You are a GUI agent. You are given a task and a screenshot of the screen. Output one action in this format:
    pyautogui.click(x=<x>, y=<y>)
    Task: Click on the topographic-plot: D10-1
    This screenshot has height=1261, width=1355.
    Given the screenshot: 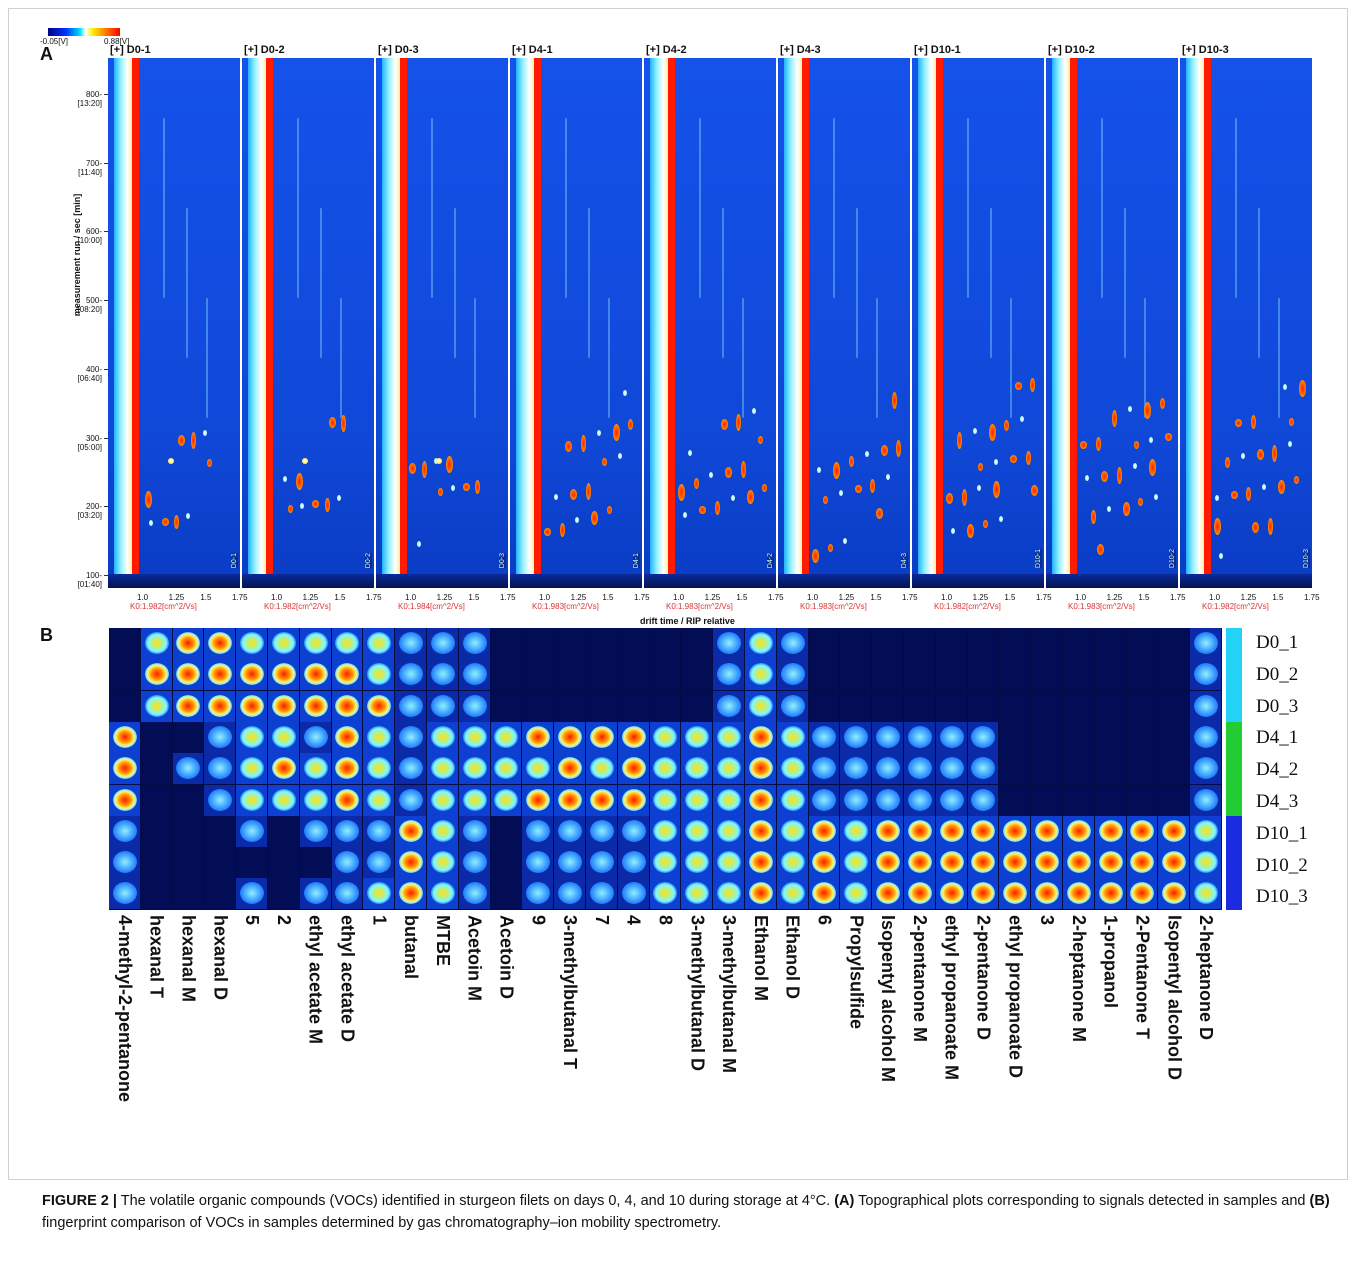 What is the action you would take?
    pyautogui.click(x=978, y=323)
    